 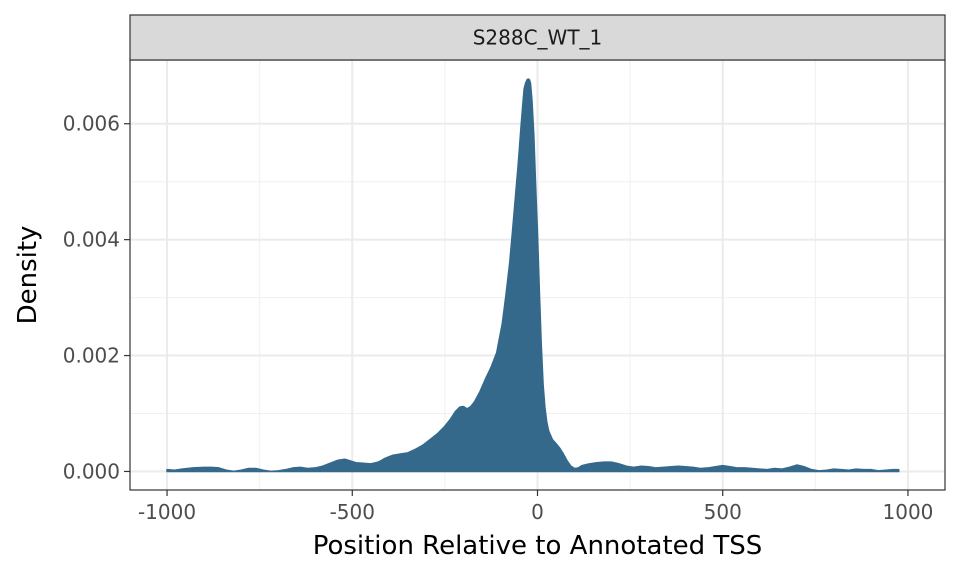 What do you see at coordinates (96, 297) in the screenshot?
I see `y-axis-ticks: 0.000 0.002 0.004 0.006` at bounding box center [96, 297].